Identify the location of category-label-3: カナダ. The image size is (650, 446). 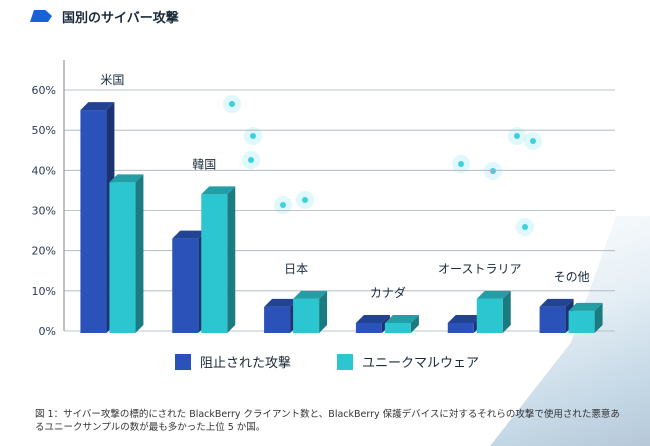
(388, 292).